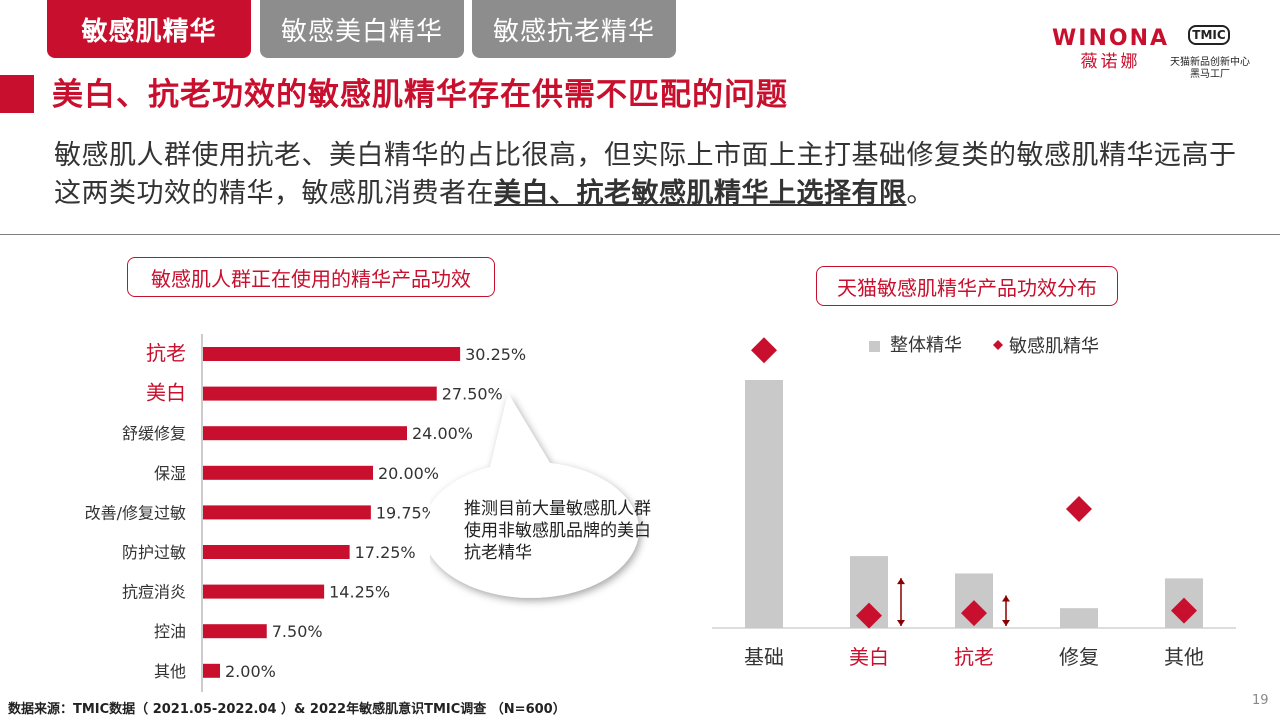  Describe the element at coordinates (1111, 38) in the screenshot. I see `winona-logo-en: WINONA` at that location.